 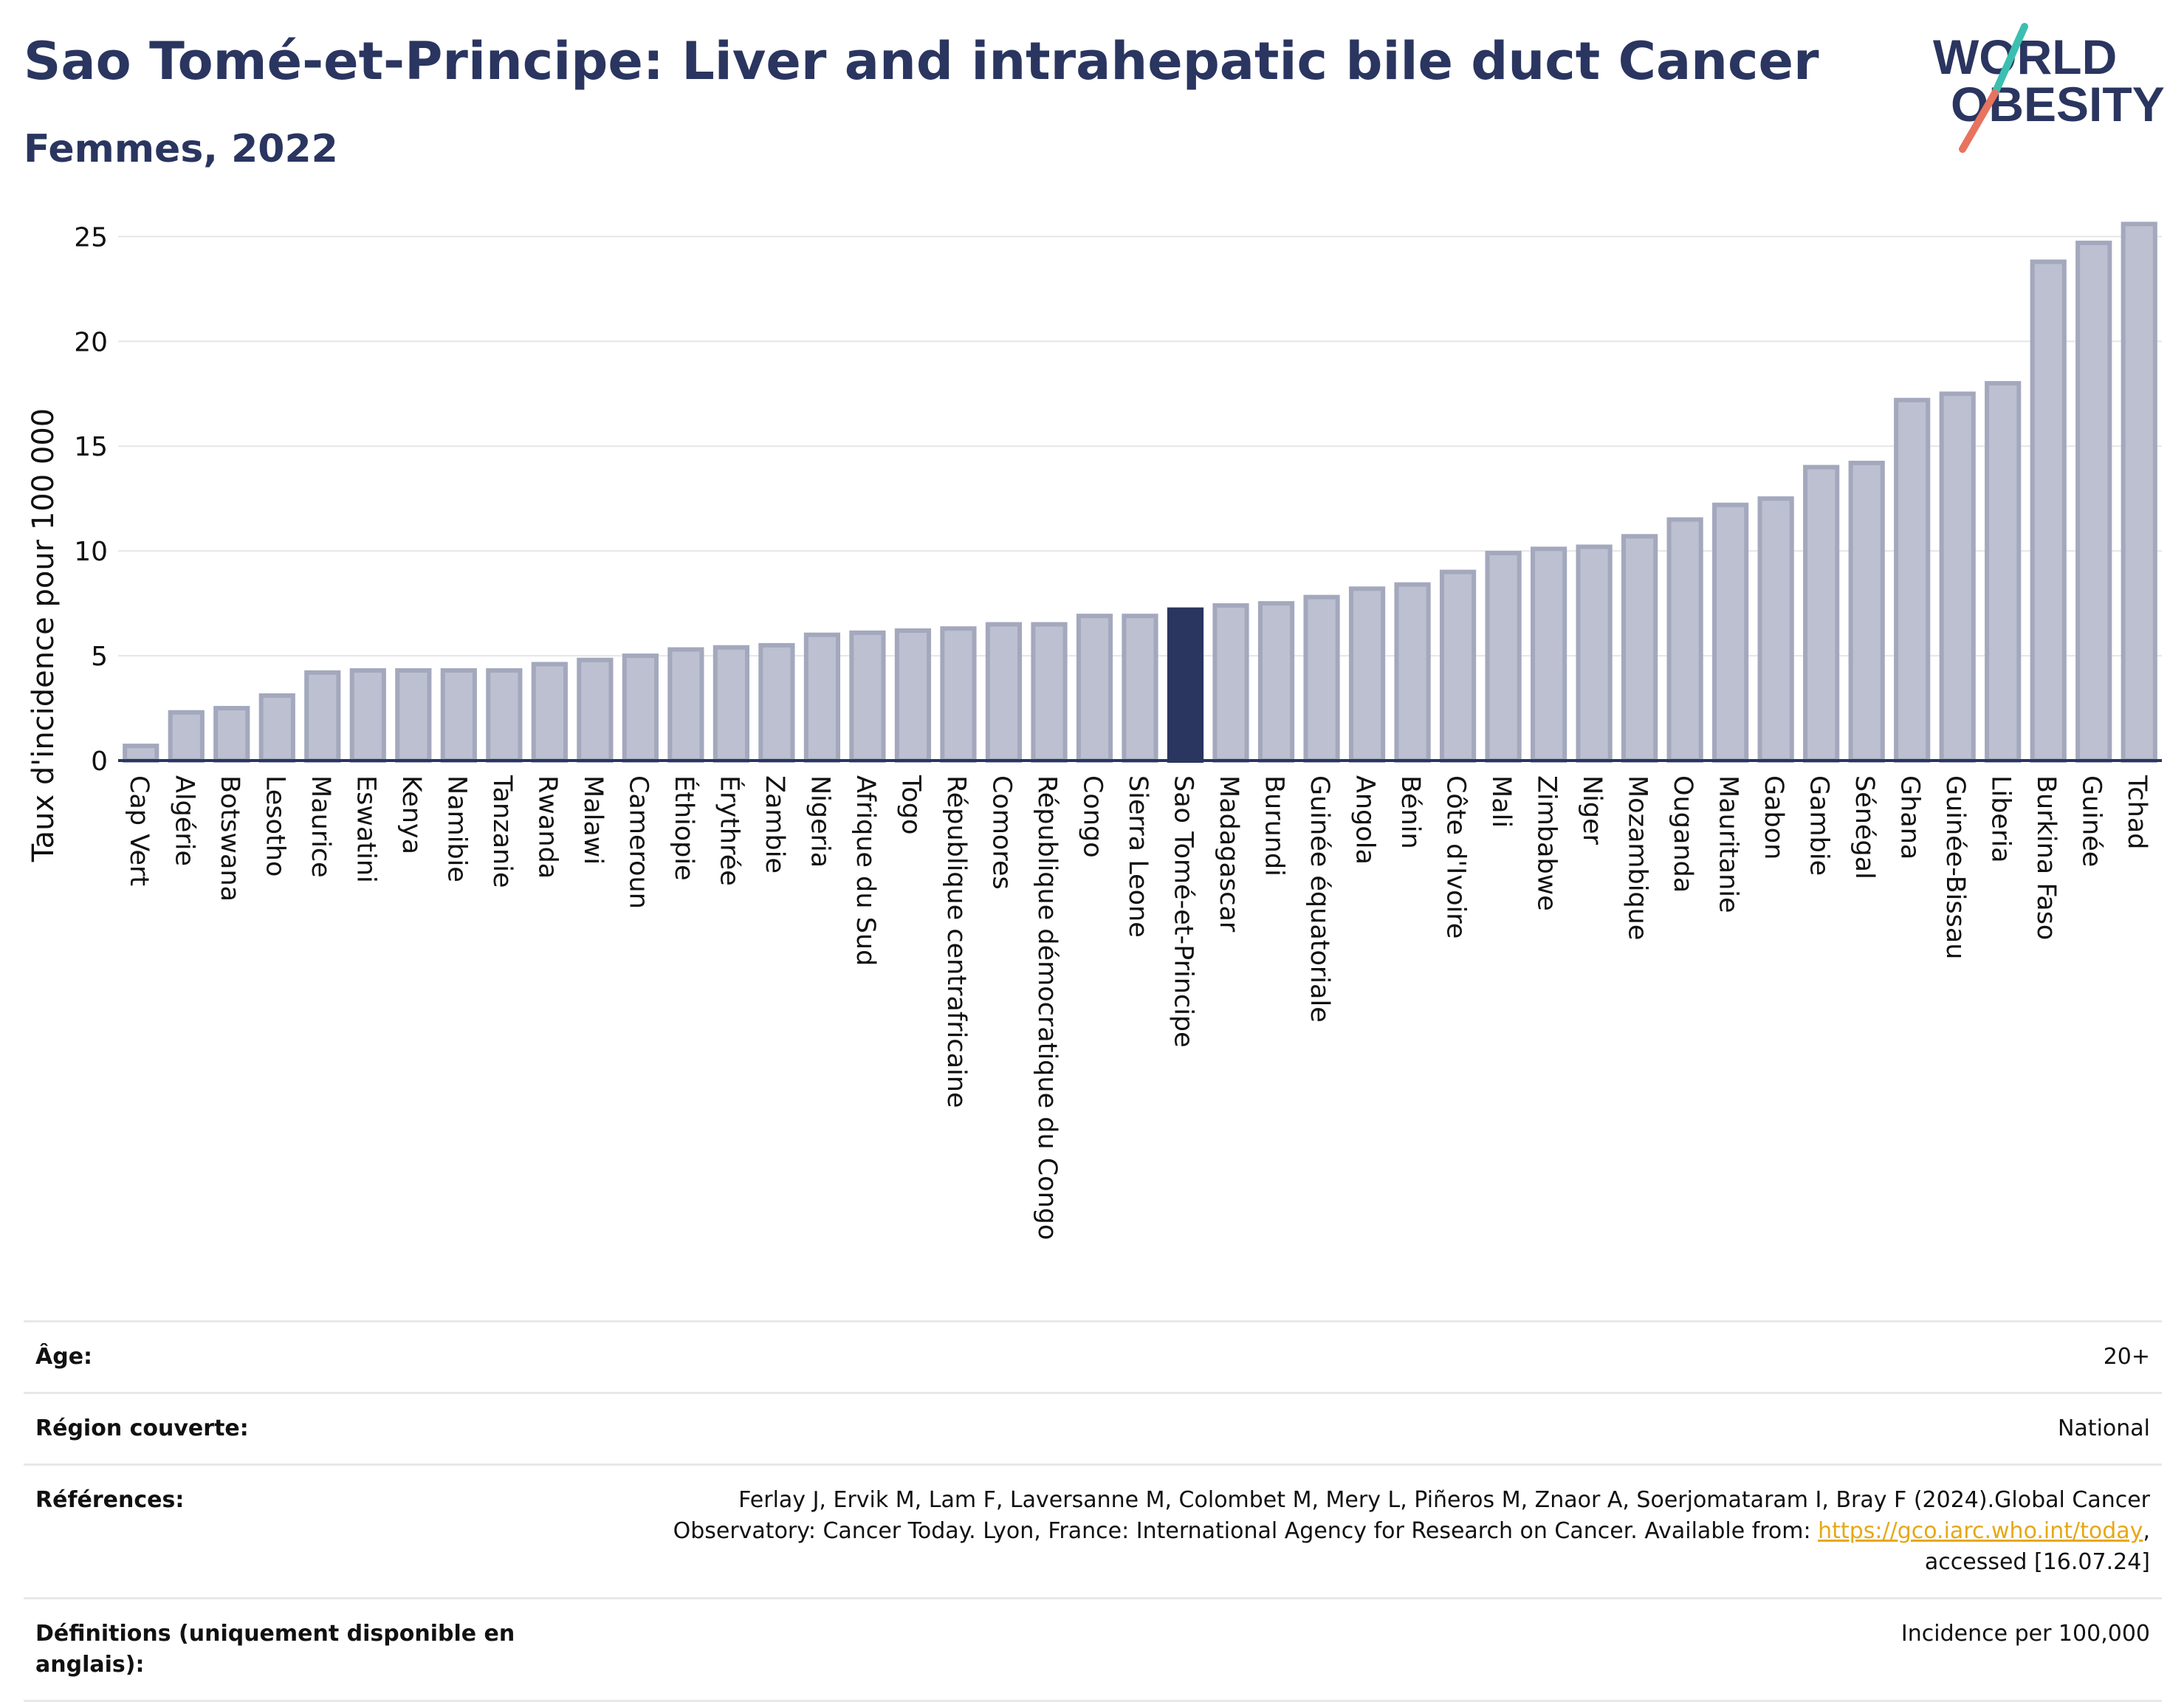 What do you see at coordinates (2037, 1562) in the screenshot?
I see `meta-refs-text-4: accessed [16.07.24]` at bounding box center [2037, 1562].